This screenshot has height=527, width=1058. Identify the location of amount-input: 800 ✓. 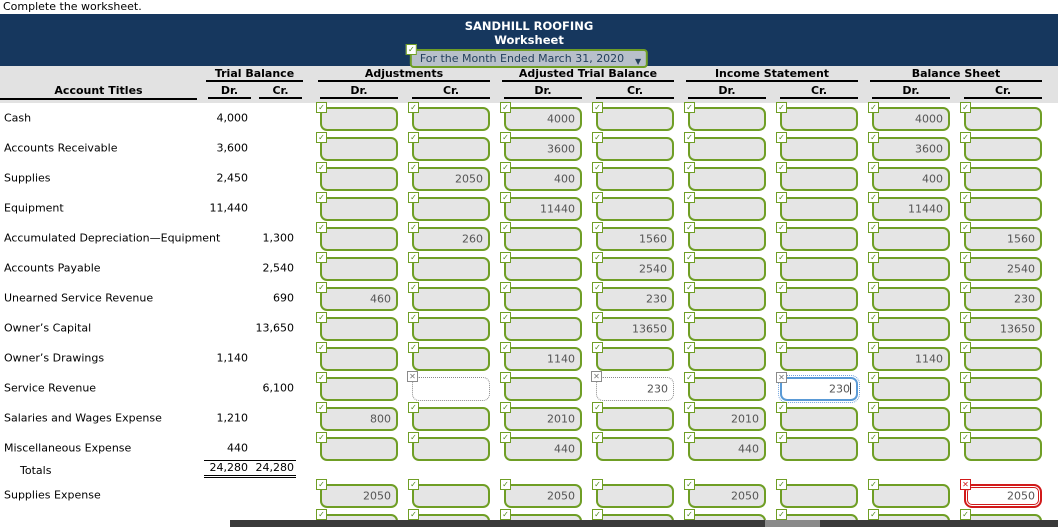
(357, 416).